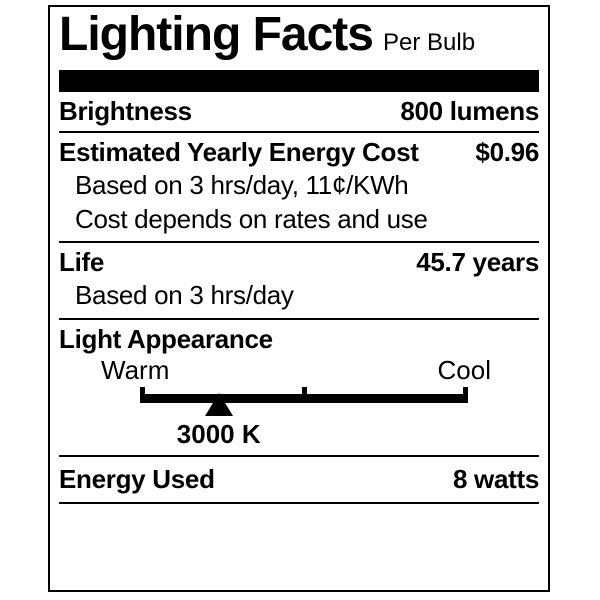 Image resolution: width=600 pixels, height=600 pixels. I want to click on label-subtitle: Per Bulb, so click(429, 42).